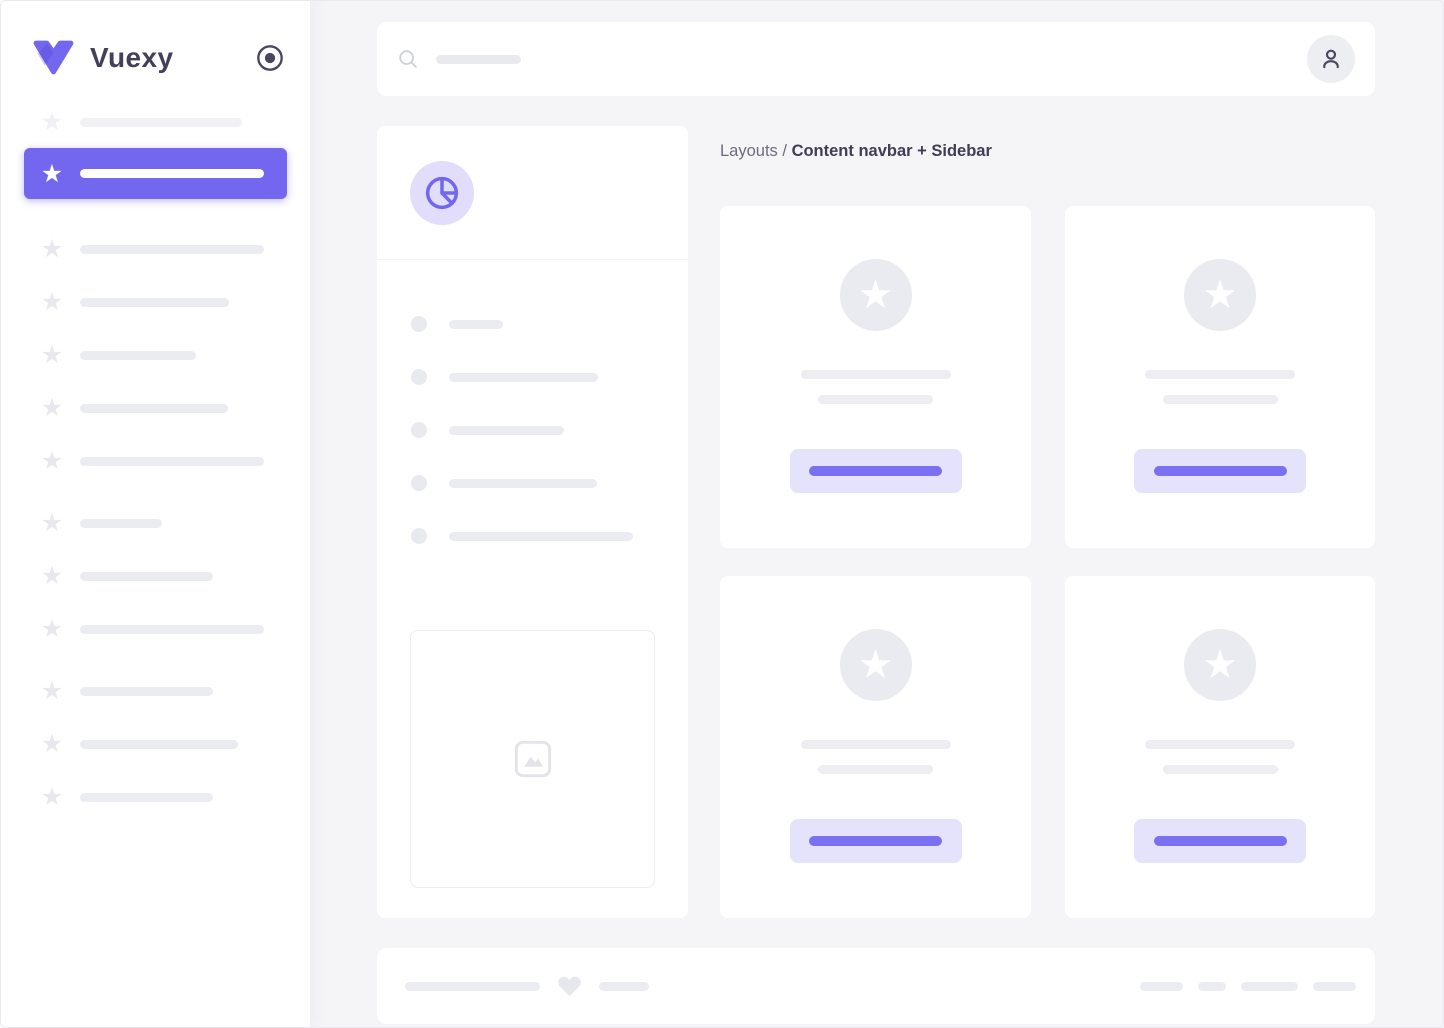 The width and height of the screenshot is (1444, 1028). I want to click on sidebar-item-active: ★, so click(155, 173).